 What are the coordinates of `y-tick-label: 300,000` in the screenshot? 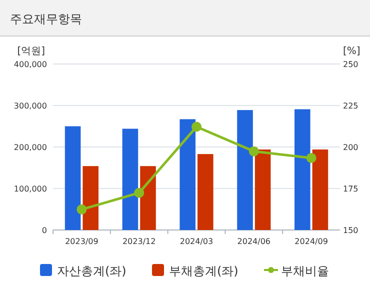 It's located at (30, 106).